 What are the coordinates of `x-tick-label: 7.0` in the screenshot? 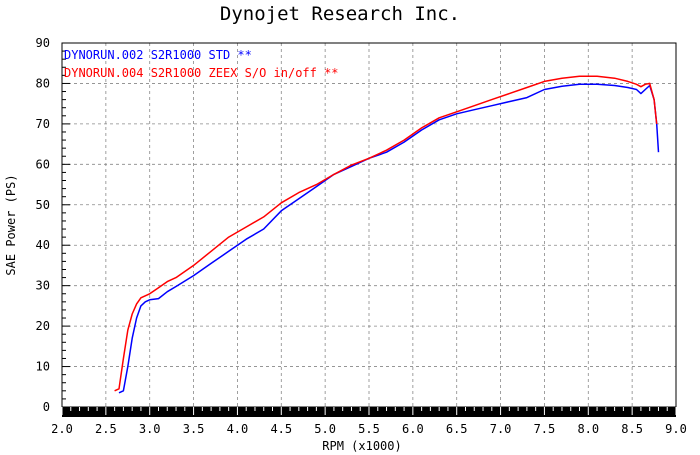 It's located at (501, 429).